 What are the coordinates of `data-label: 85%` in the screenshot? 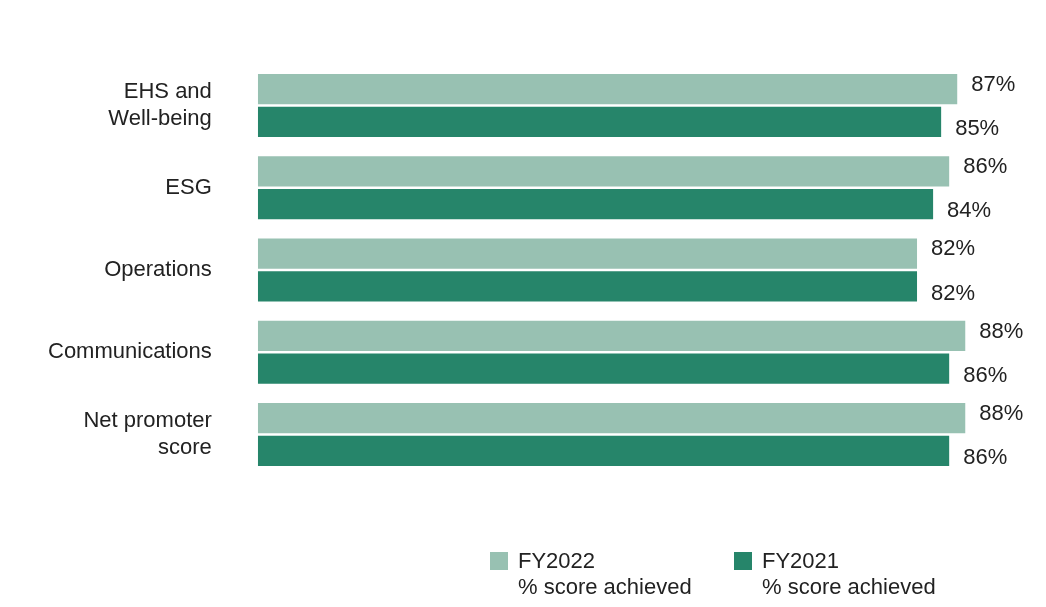 It's located at (977, 128).